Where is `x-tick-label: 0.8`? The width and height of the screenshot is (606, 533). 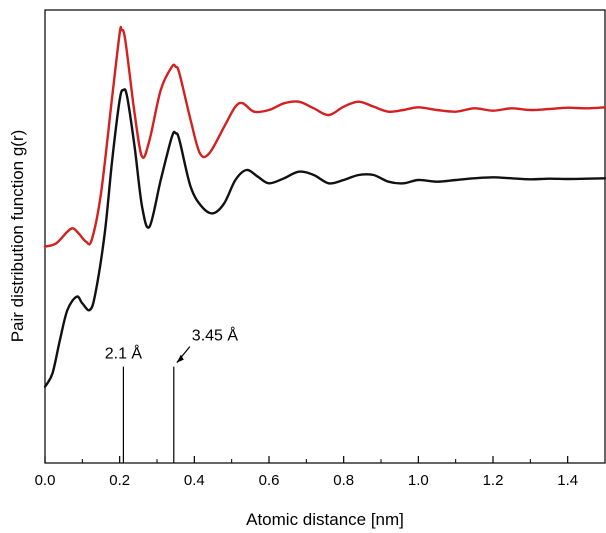 x-tick-label: 0.8 is located at coordinates (343, 480).